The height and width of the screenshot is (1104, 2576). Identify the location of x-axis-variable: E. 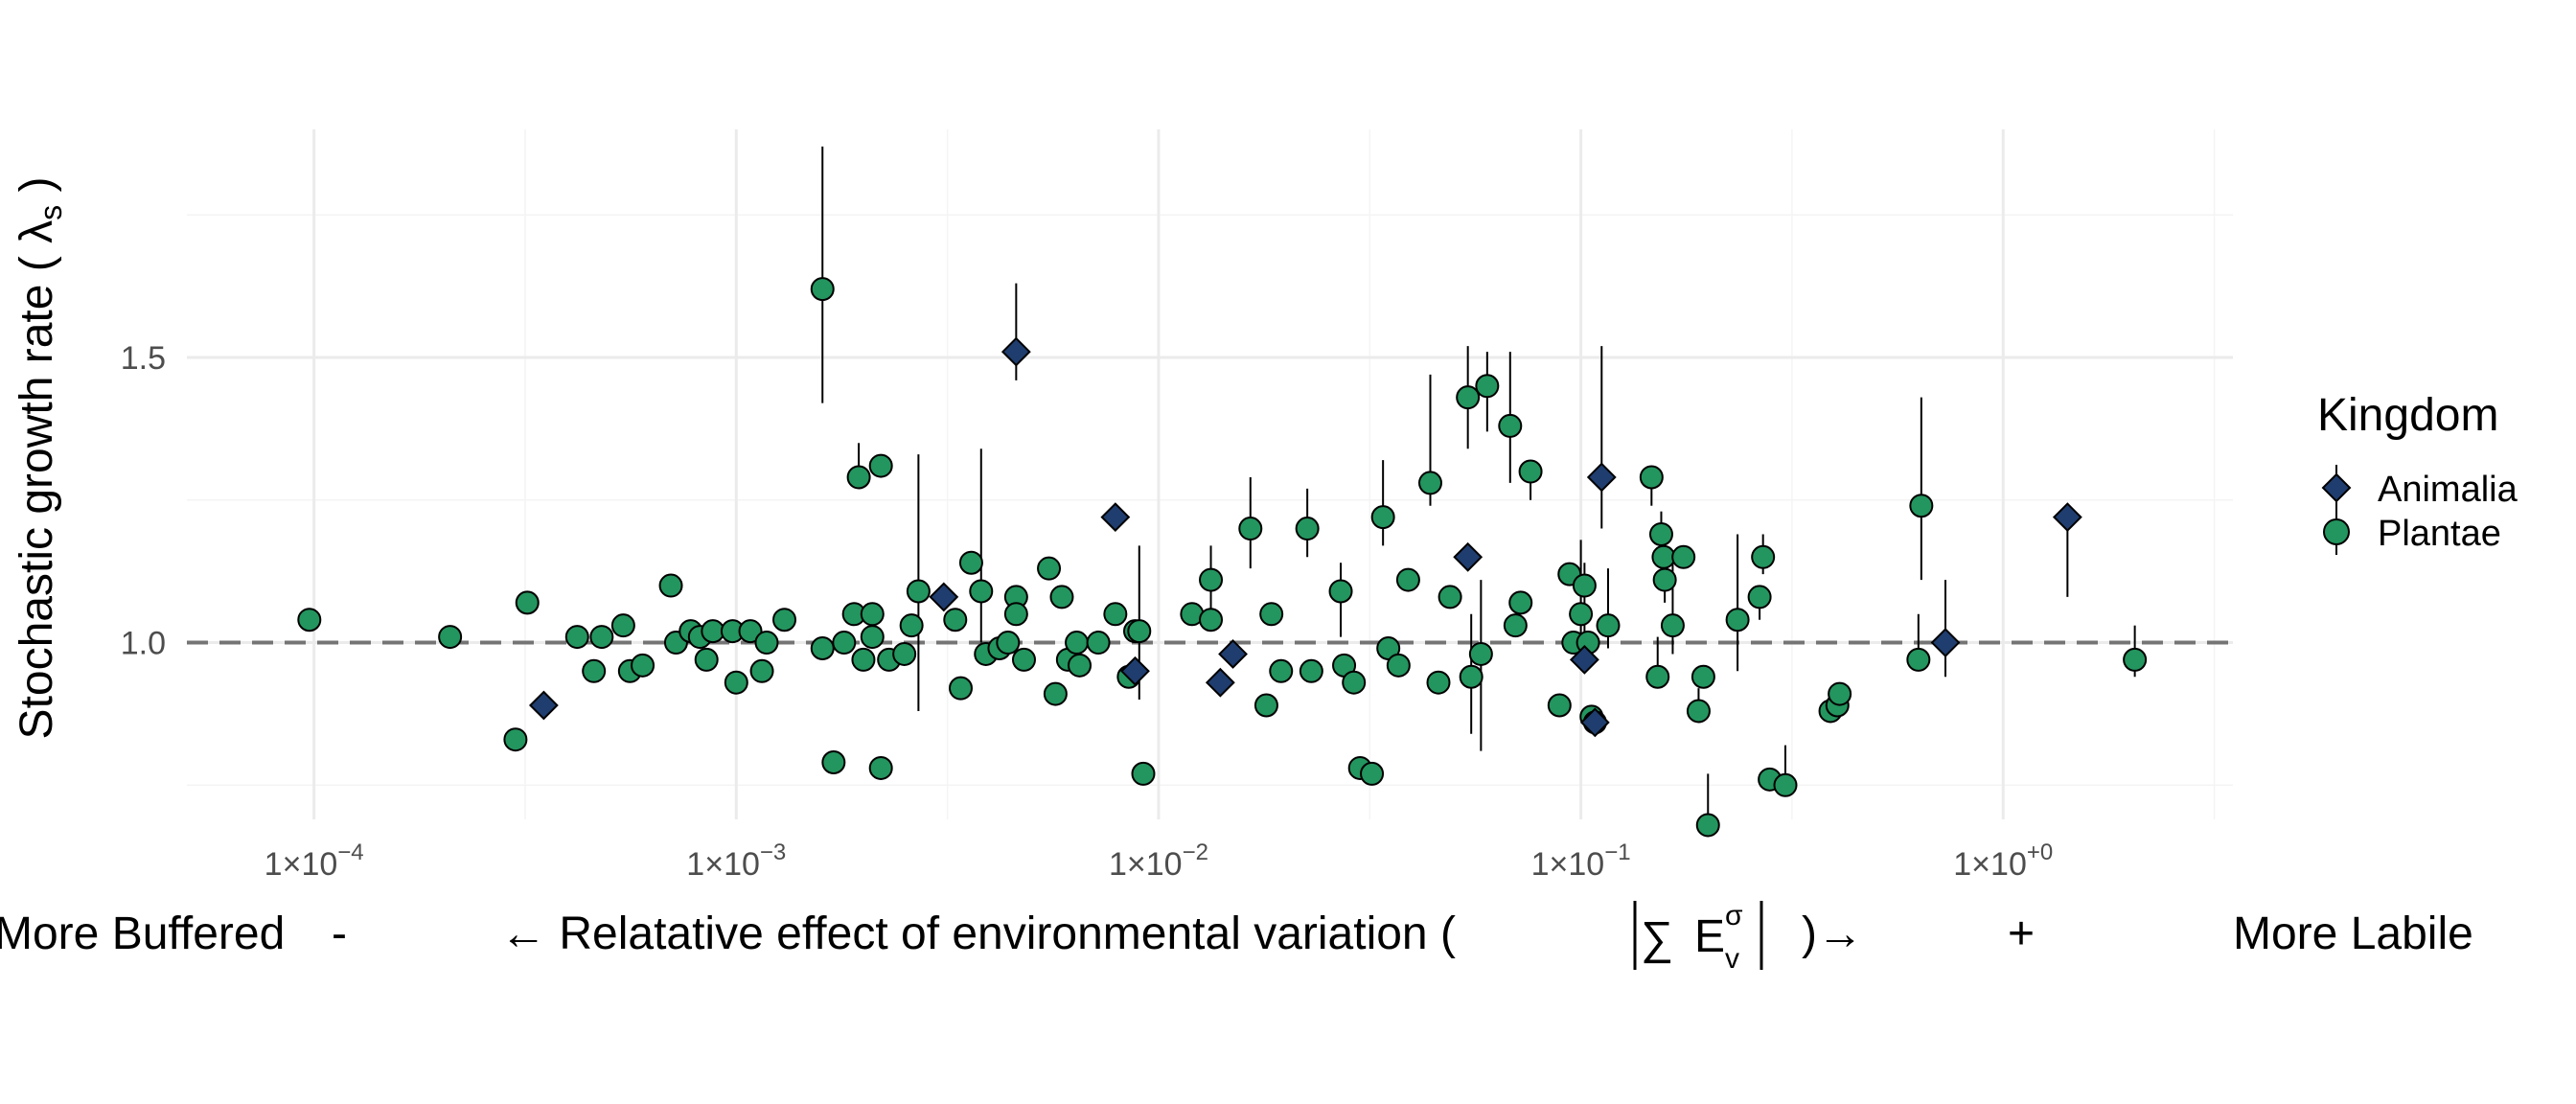
(1709, 936).